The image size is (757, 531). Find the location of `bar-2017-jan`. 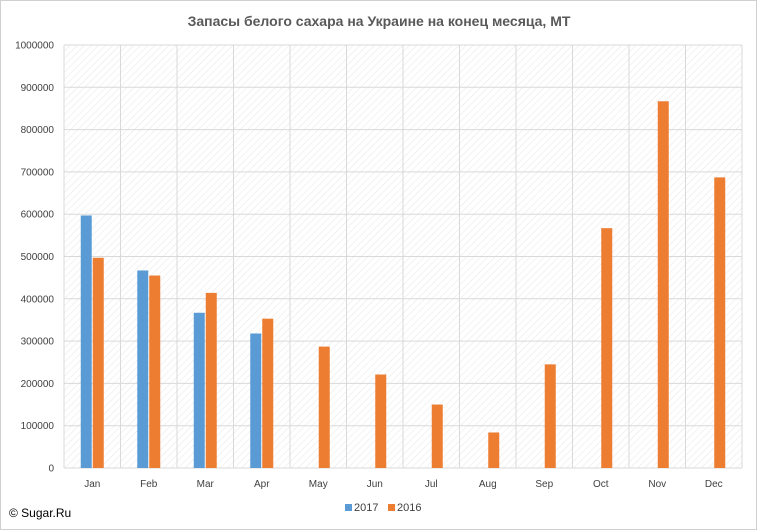

bar-2017-jan is located at coordinates (86, 341).